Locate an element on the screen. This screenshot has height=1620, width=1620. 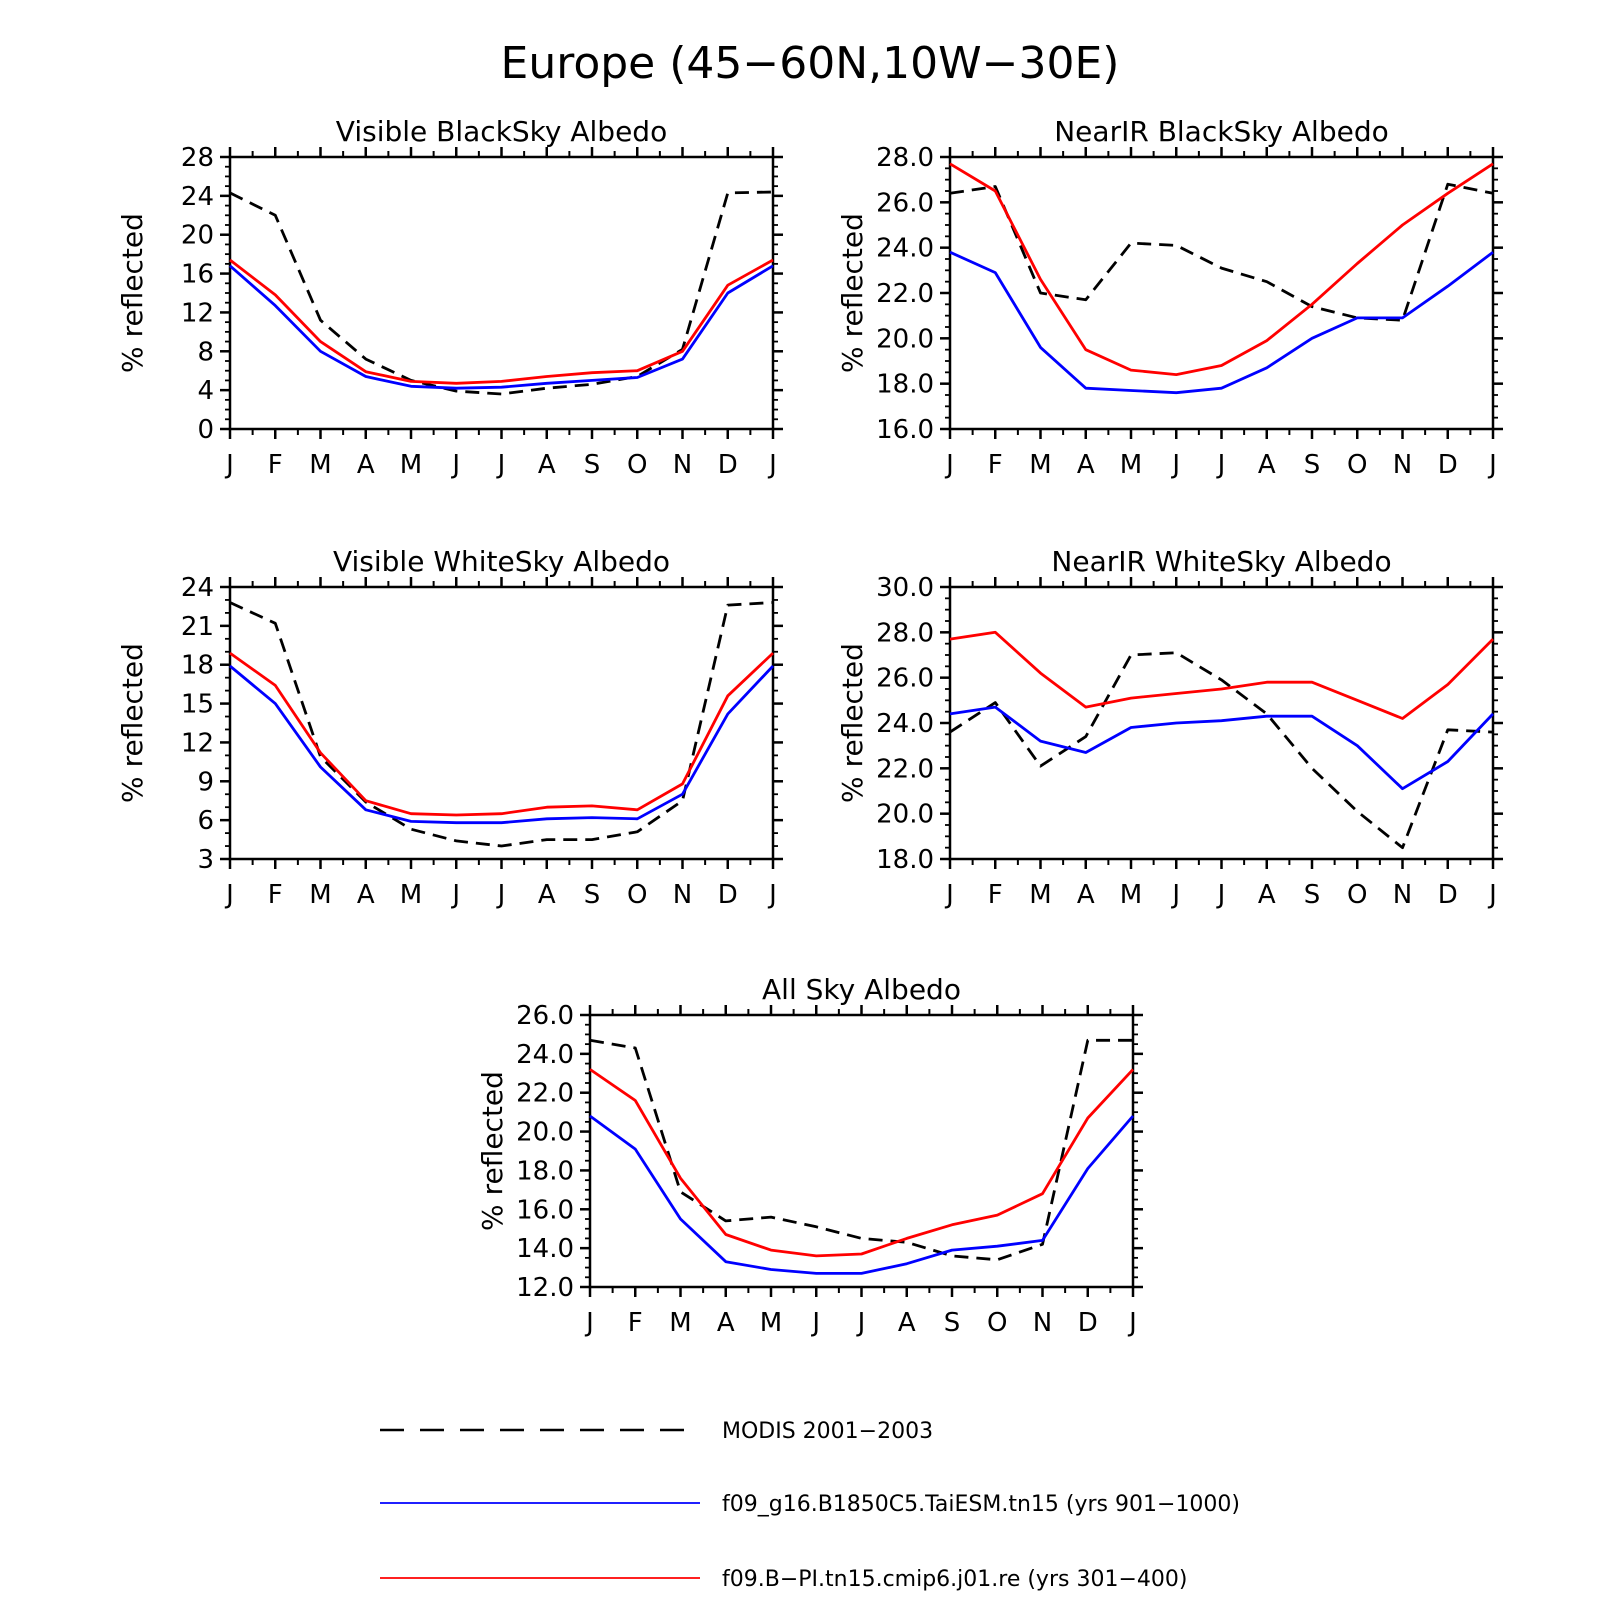
legend-label: f09.B−PI.tn15.cmip6.j01.re (yrs 301−400) is located at coordinates (954, 1579).